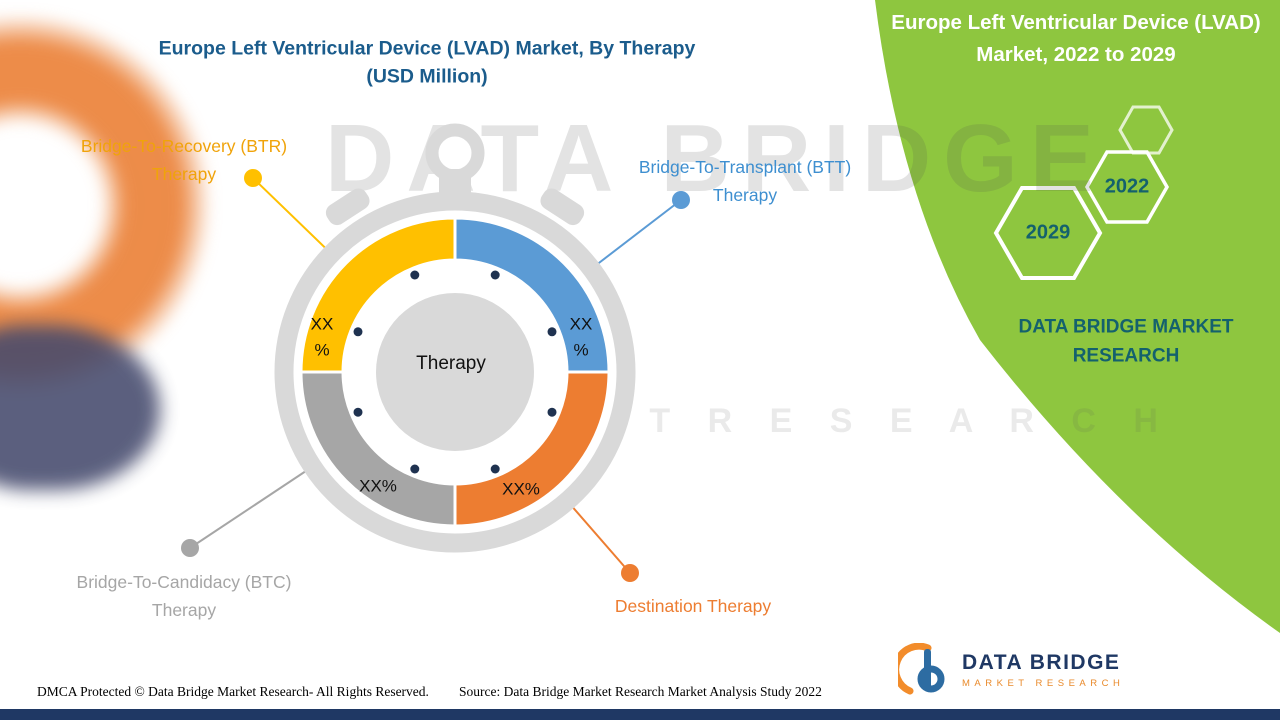 This screenshot has height=720, width=1280. Describe the element at coordinates (630, 573) in the screenshot. I see `dt-callout-dot` at that location.